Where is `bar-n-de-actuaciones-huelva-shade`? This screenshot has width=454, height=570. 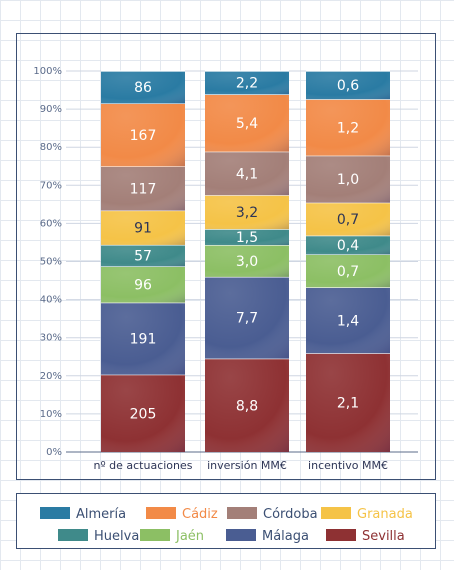
bar-n-de-actuaciones-huelva-shade is located at coordinates (143, 255).